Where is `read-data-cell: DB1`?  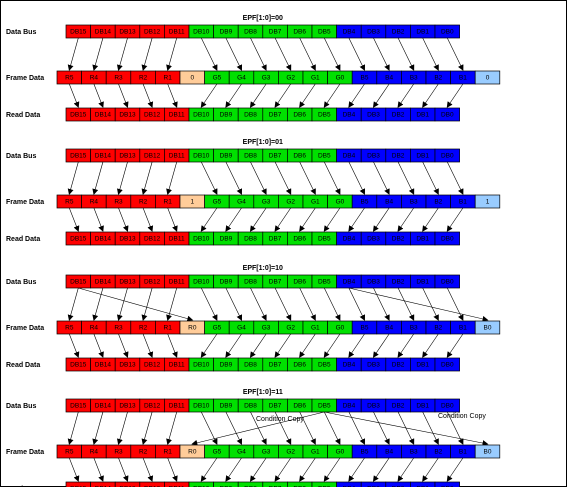
read-data-cell: DB1 is located at coordinates (423, 484).